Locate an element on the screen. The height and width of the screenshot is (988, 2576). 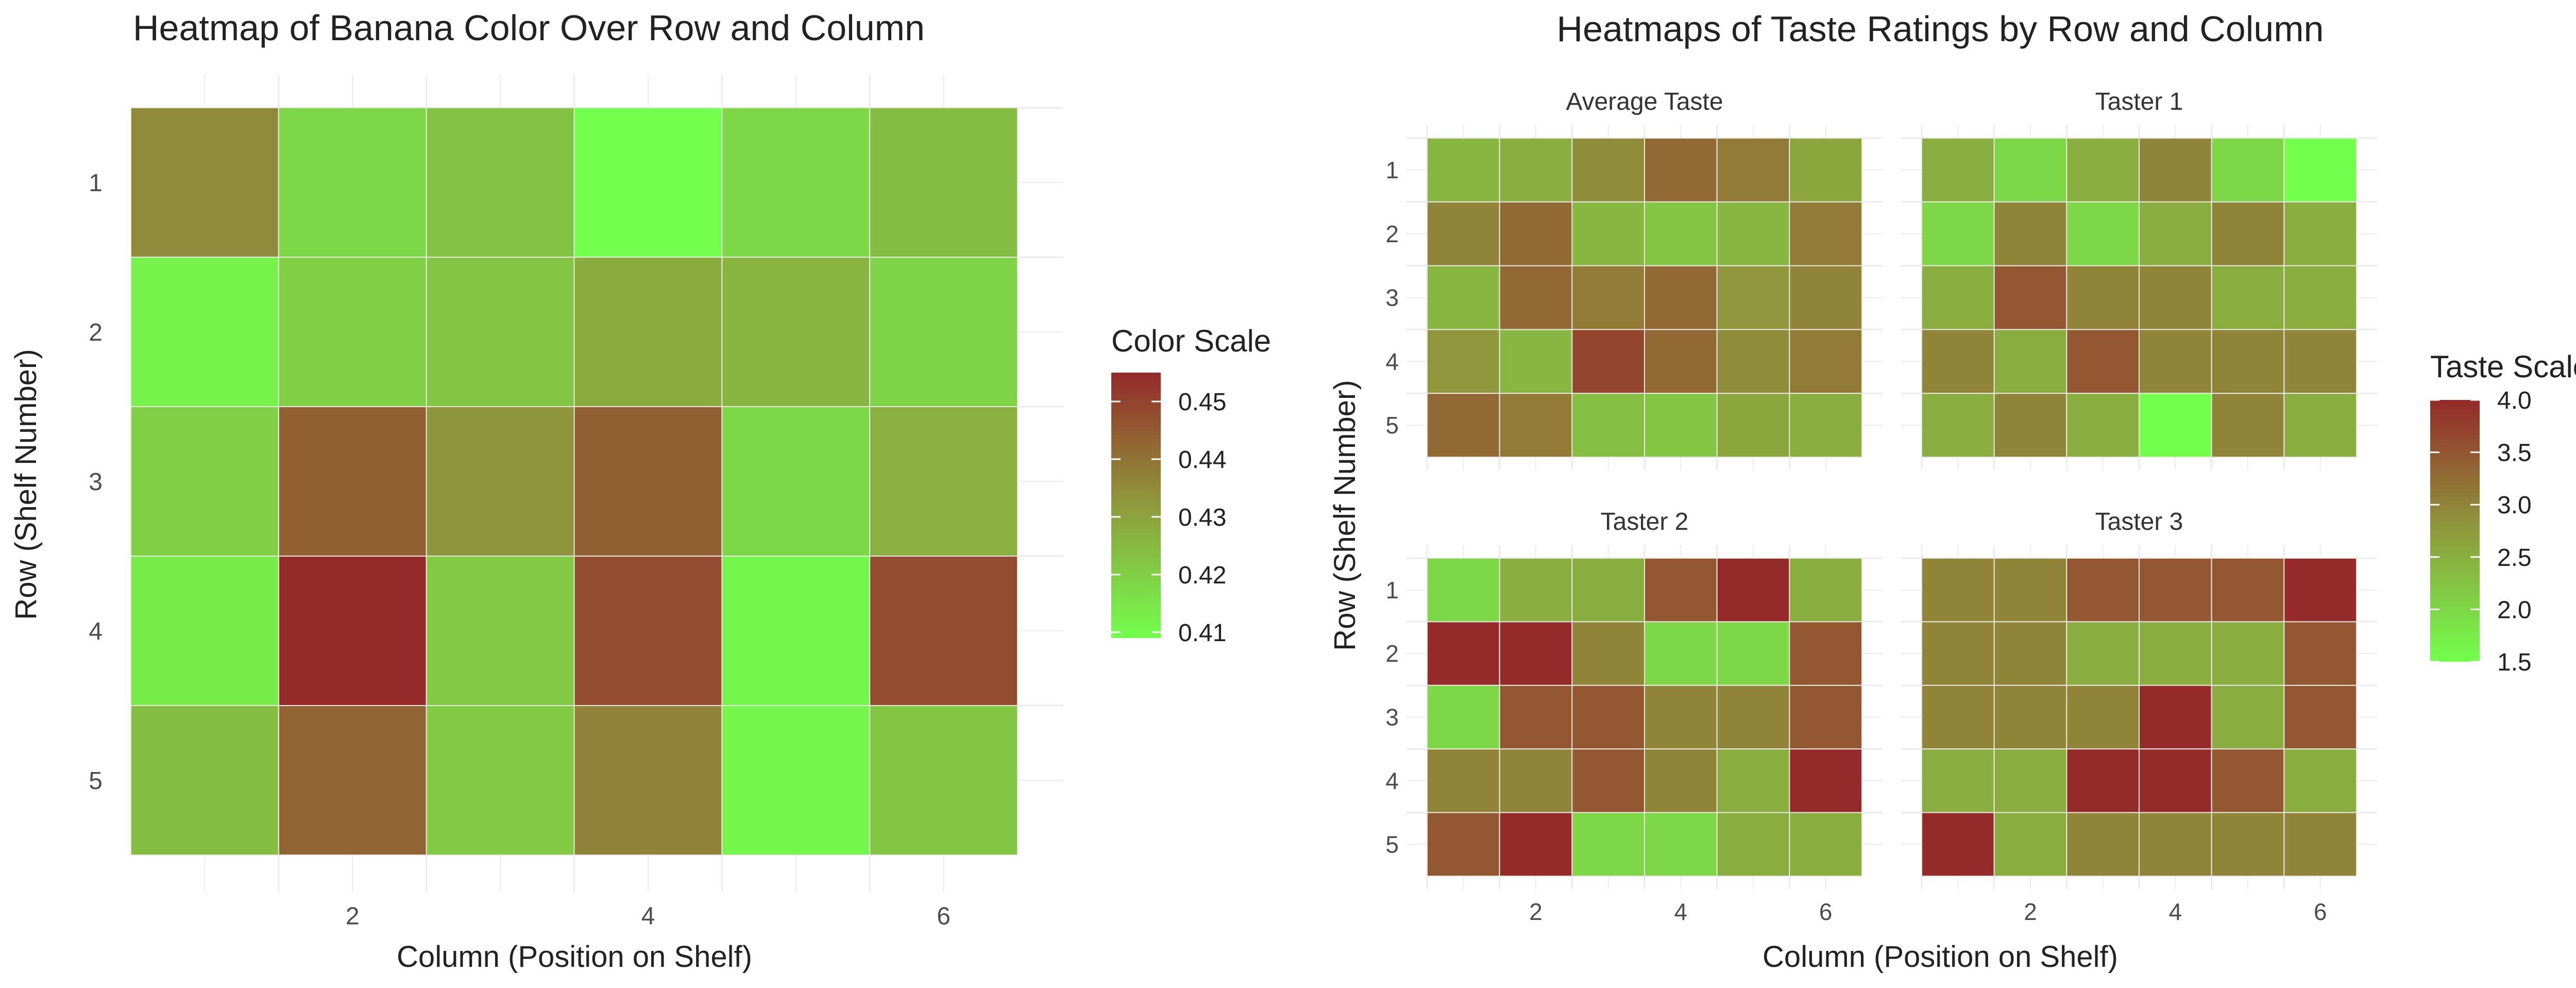
taste-x-tick: 6 is located at coordinates (1826, 911).